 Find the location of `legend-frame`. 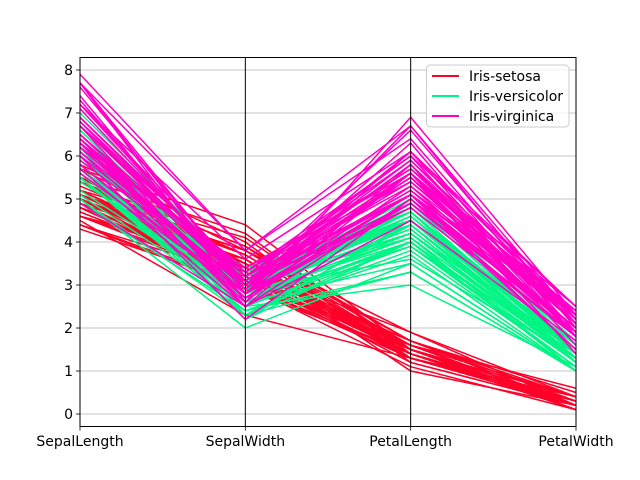

legend-frame is located at coordinates (498, 96).